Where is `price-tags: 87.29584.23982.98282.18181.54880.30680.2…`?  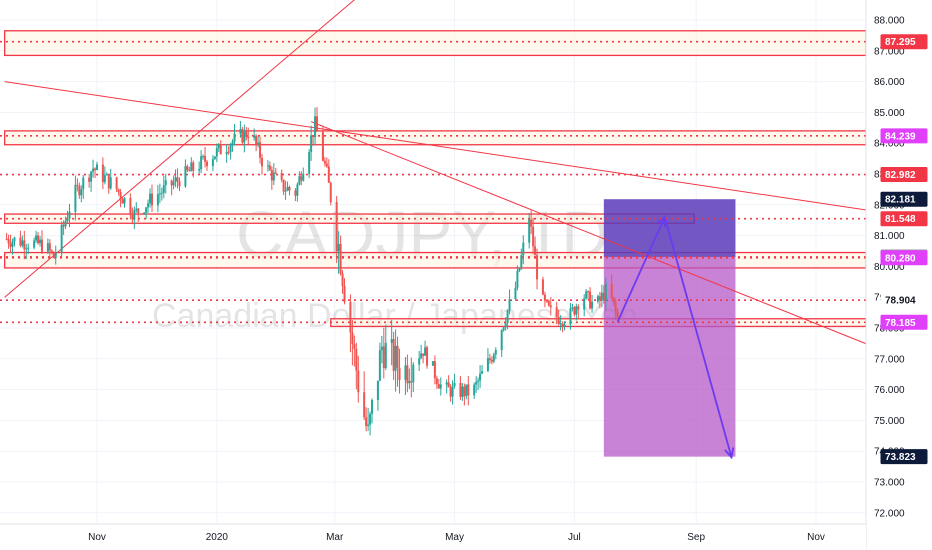
price-tags: 87.29584.23982.98282.18181.54880.30680.2… is located at coordinates (904, 249).